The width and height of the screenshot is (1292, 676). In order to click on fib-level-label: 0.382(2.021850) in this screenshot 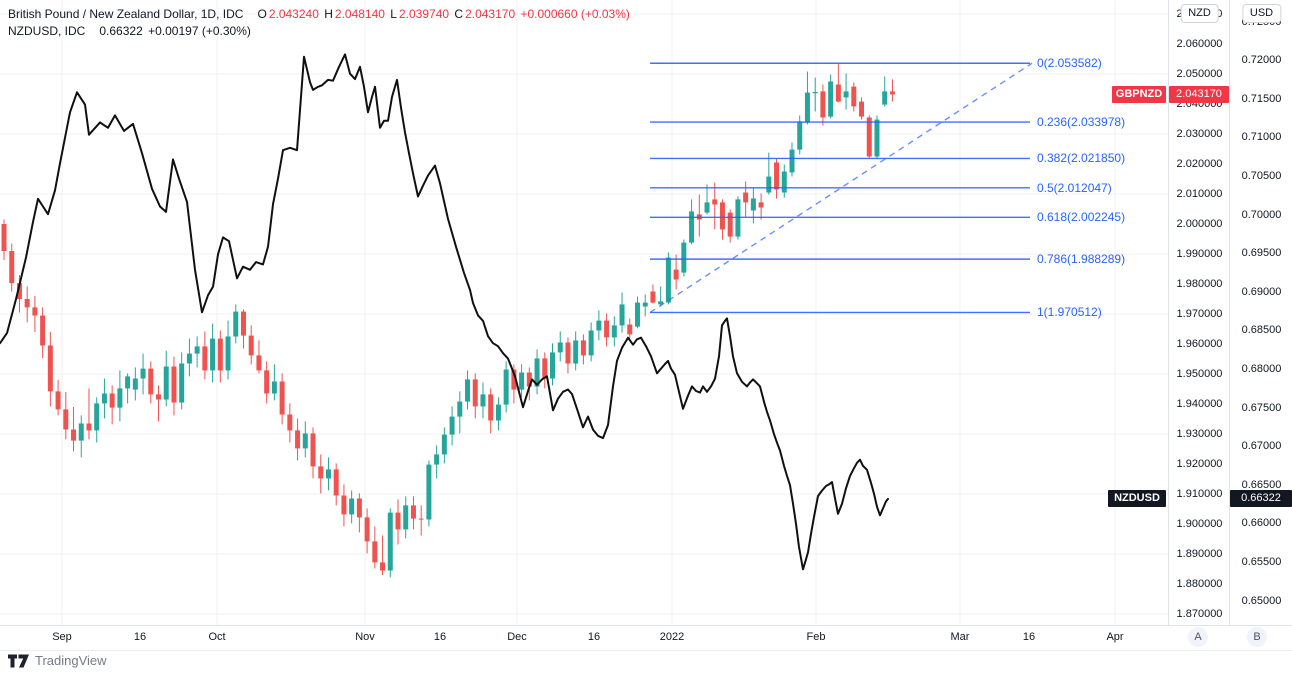, I will do `click(1081, 158)`.